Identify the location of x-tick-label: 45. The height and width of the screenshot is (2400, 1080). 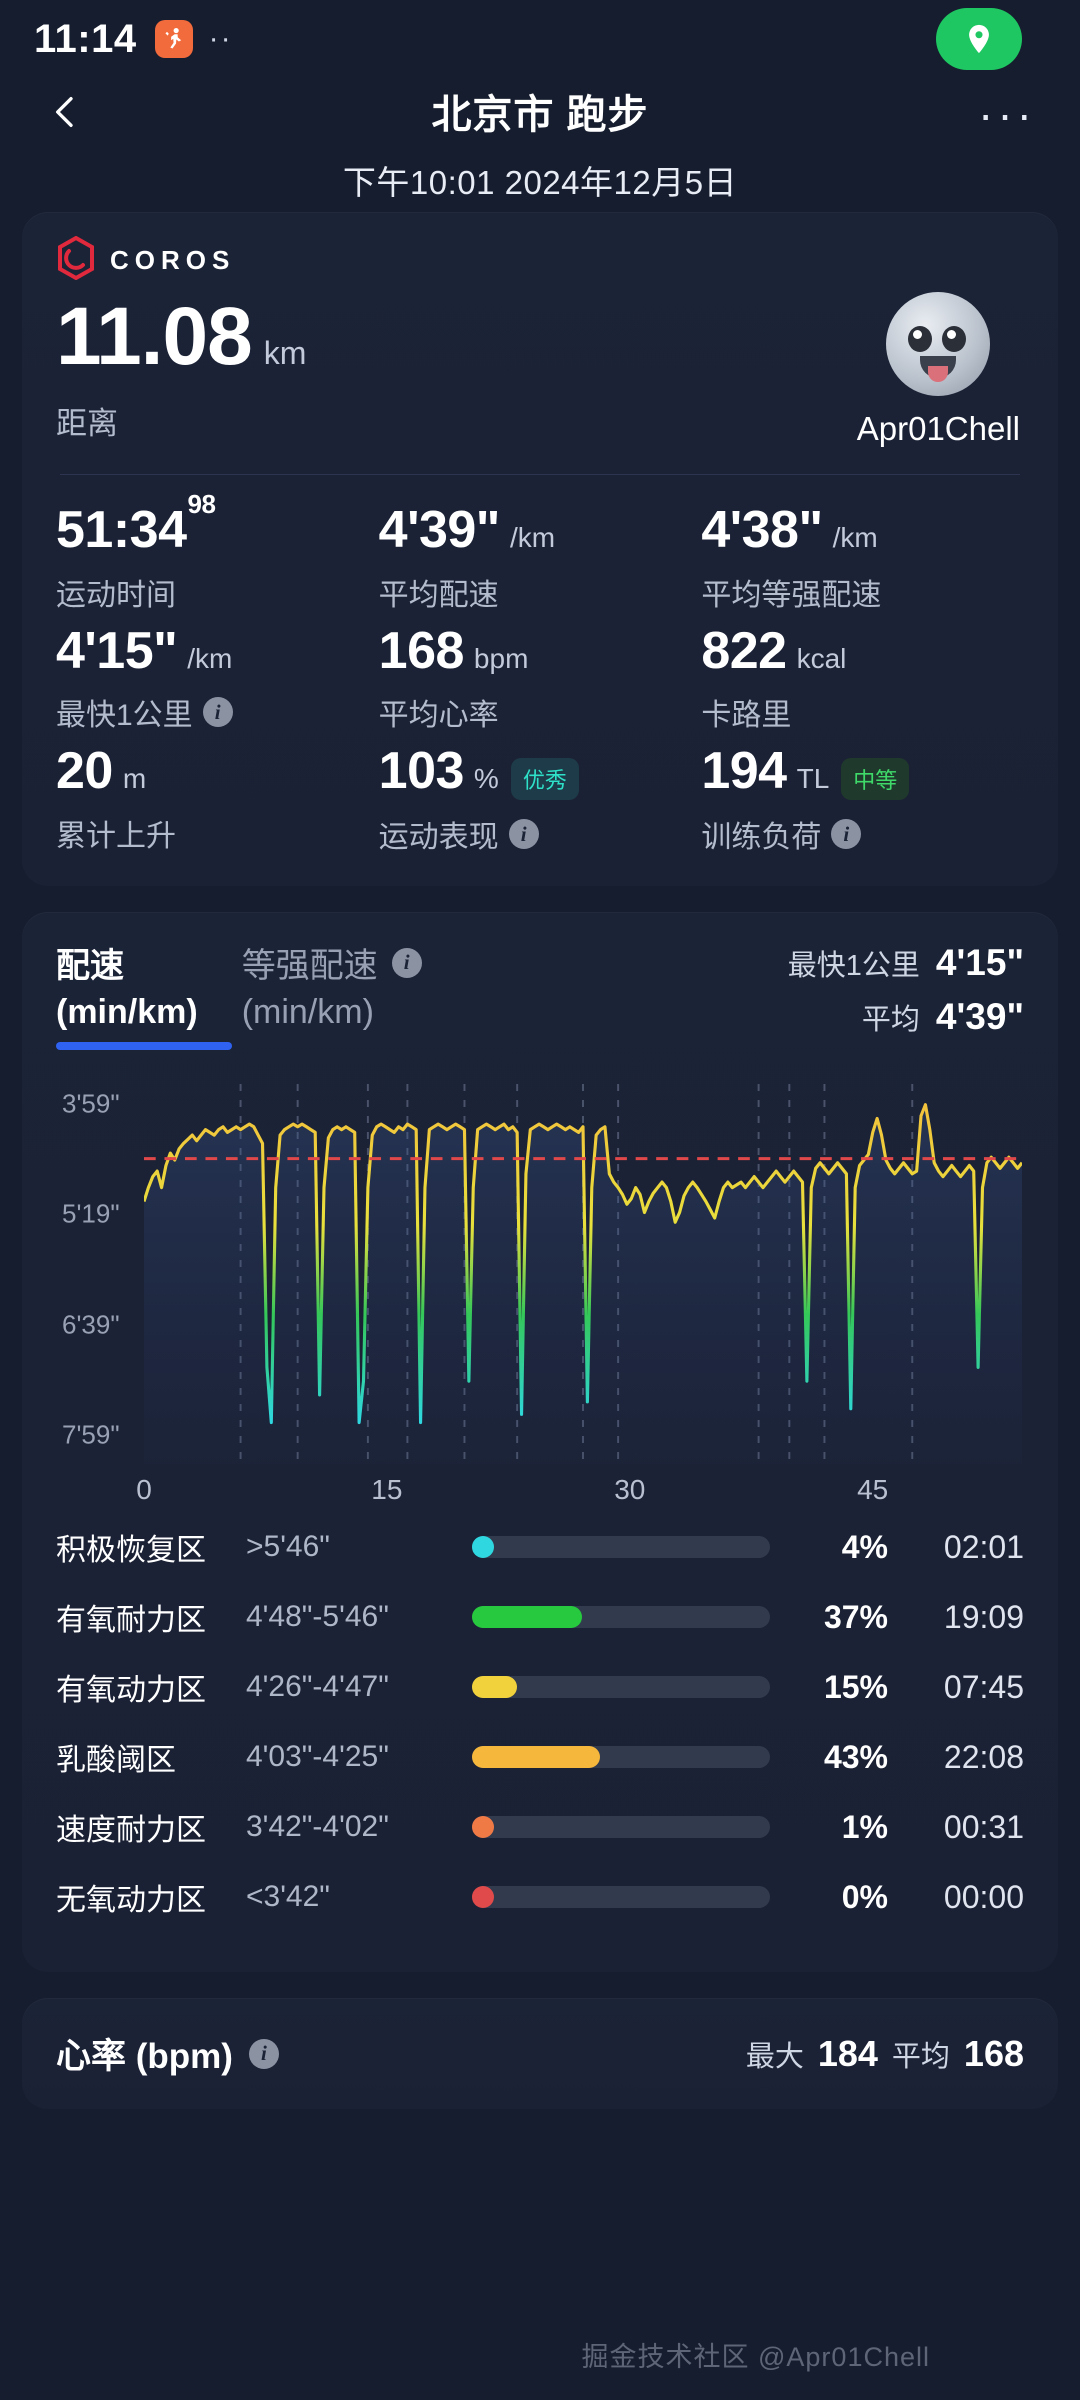
(873, 1490).